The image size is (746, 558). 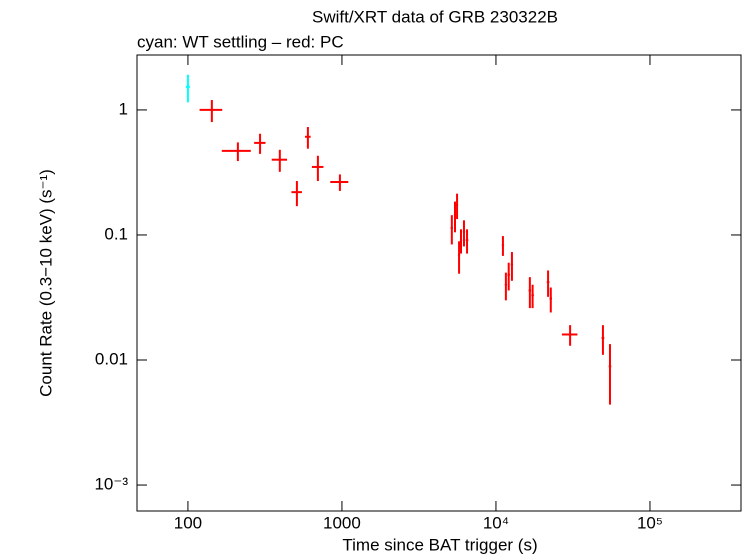 I want to click on y-tick-label: 0.01, so click(x=111, y=358).